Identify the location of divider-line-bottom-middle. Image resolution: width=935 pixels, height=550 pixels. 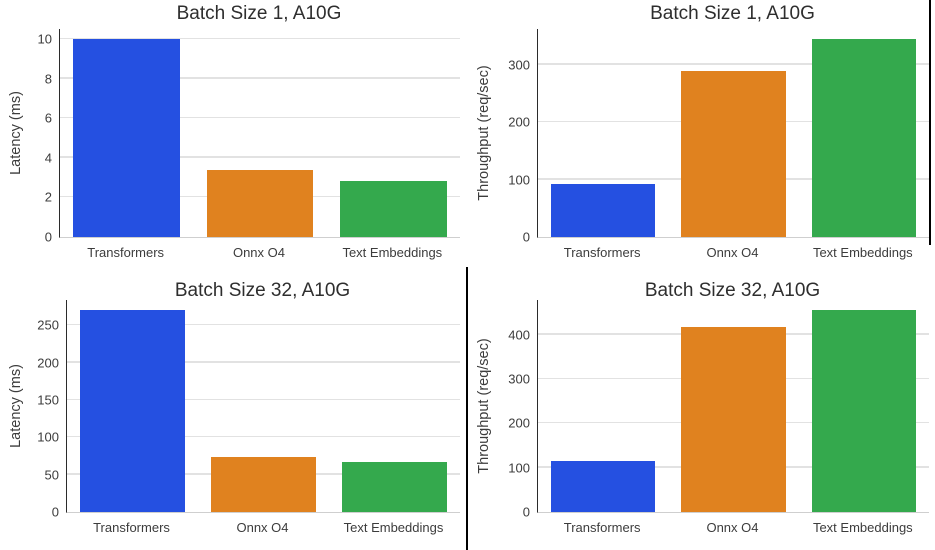
(467, 408).